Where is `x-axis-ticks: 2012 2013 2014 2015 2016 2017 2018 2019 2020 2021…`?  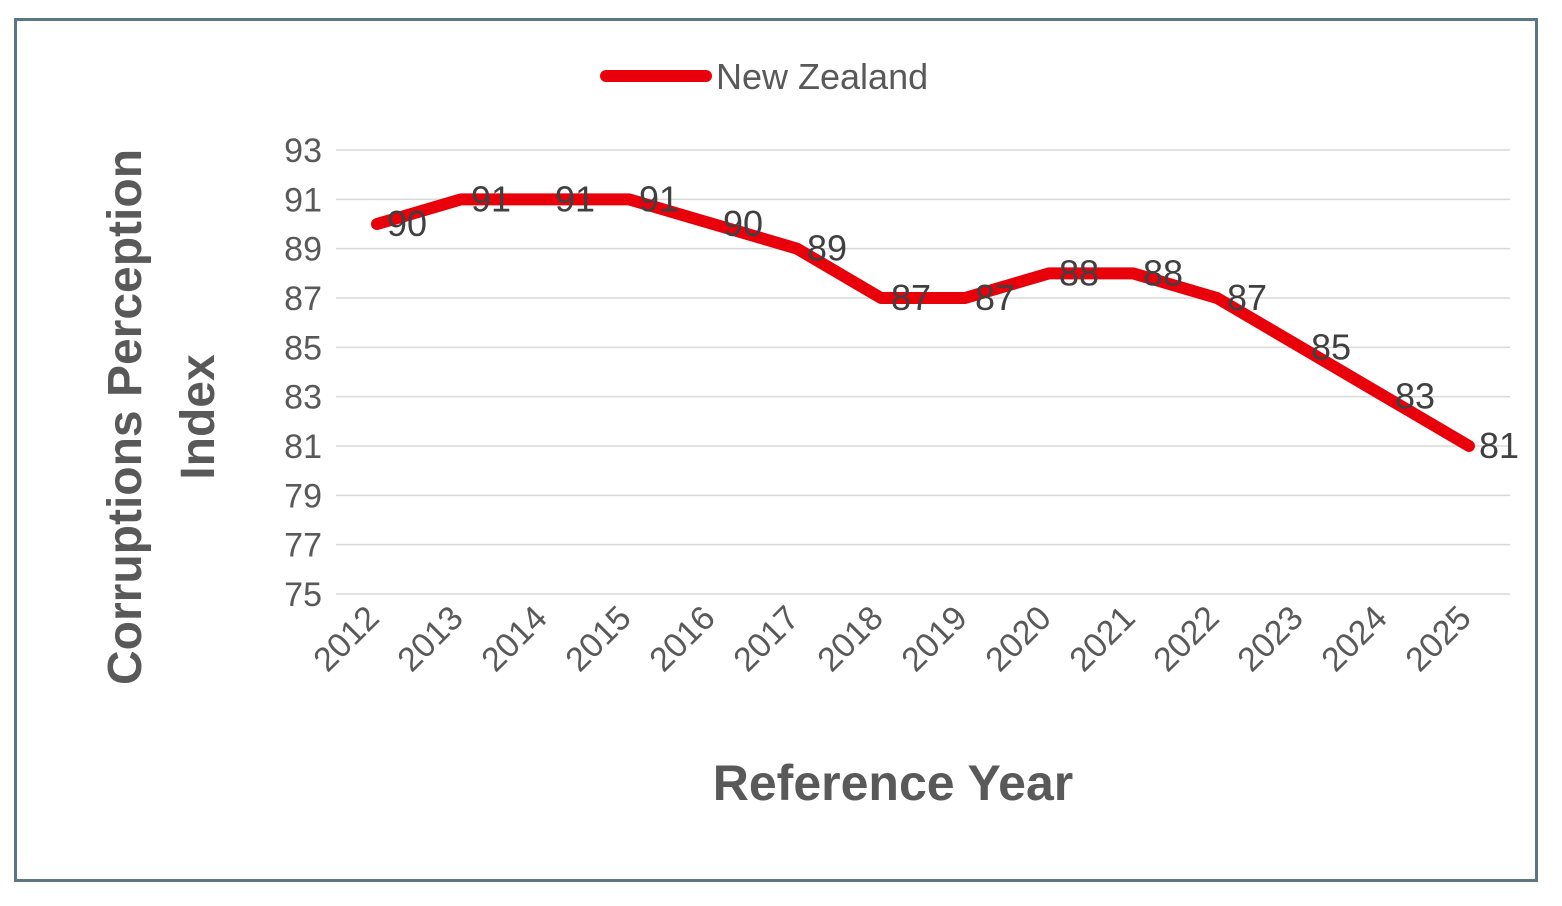 x-axis-ticks: 2012 2013 2014 2015 2016 2017 2018 2019 2020 2021… is located at coordinates (892, 639).